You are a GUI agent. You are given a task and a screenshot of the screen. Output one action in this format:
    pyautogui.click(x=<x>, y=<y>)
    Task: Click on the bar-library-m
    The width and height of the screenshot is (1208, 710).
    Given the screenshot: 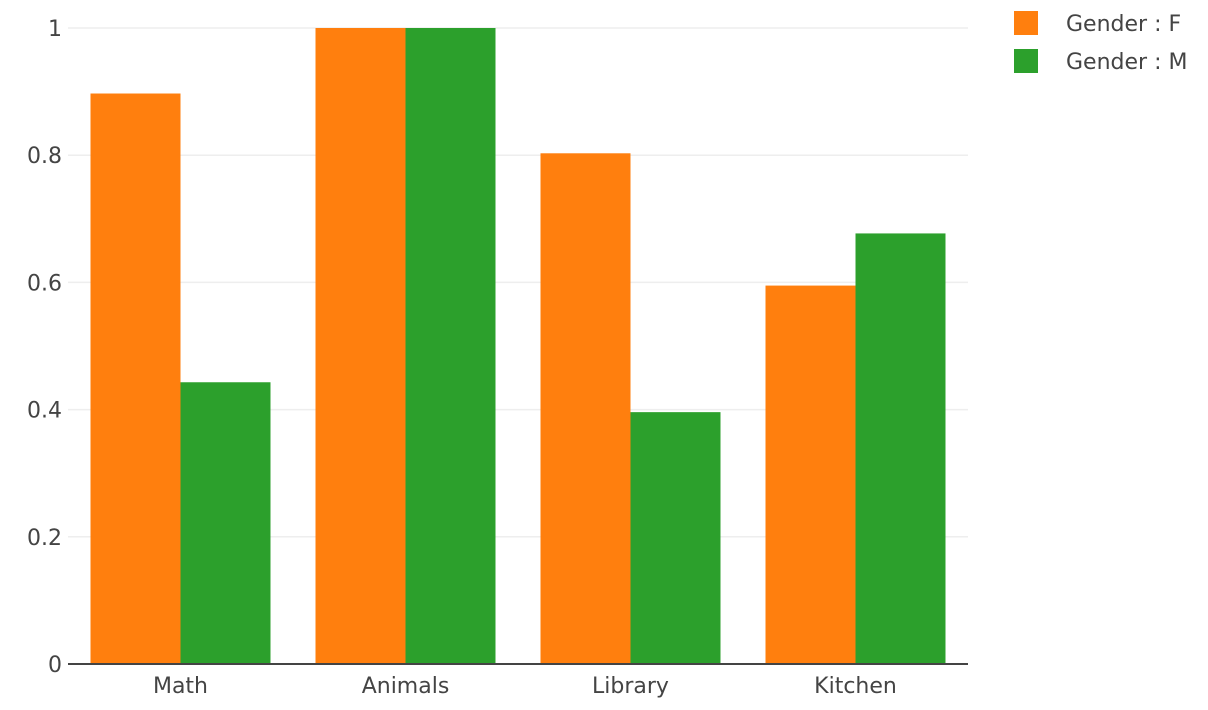 What is the action you would take?
    pyautogui.click(x=675, y=538)
    